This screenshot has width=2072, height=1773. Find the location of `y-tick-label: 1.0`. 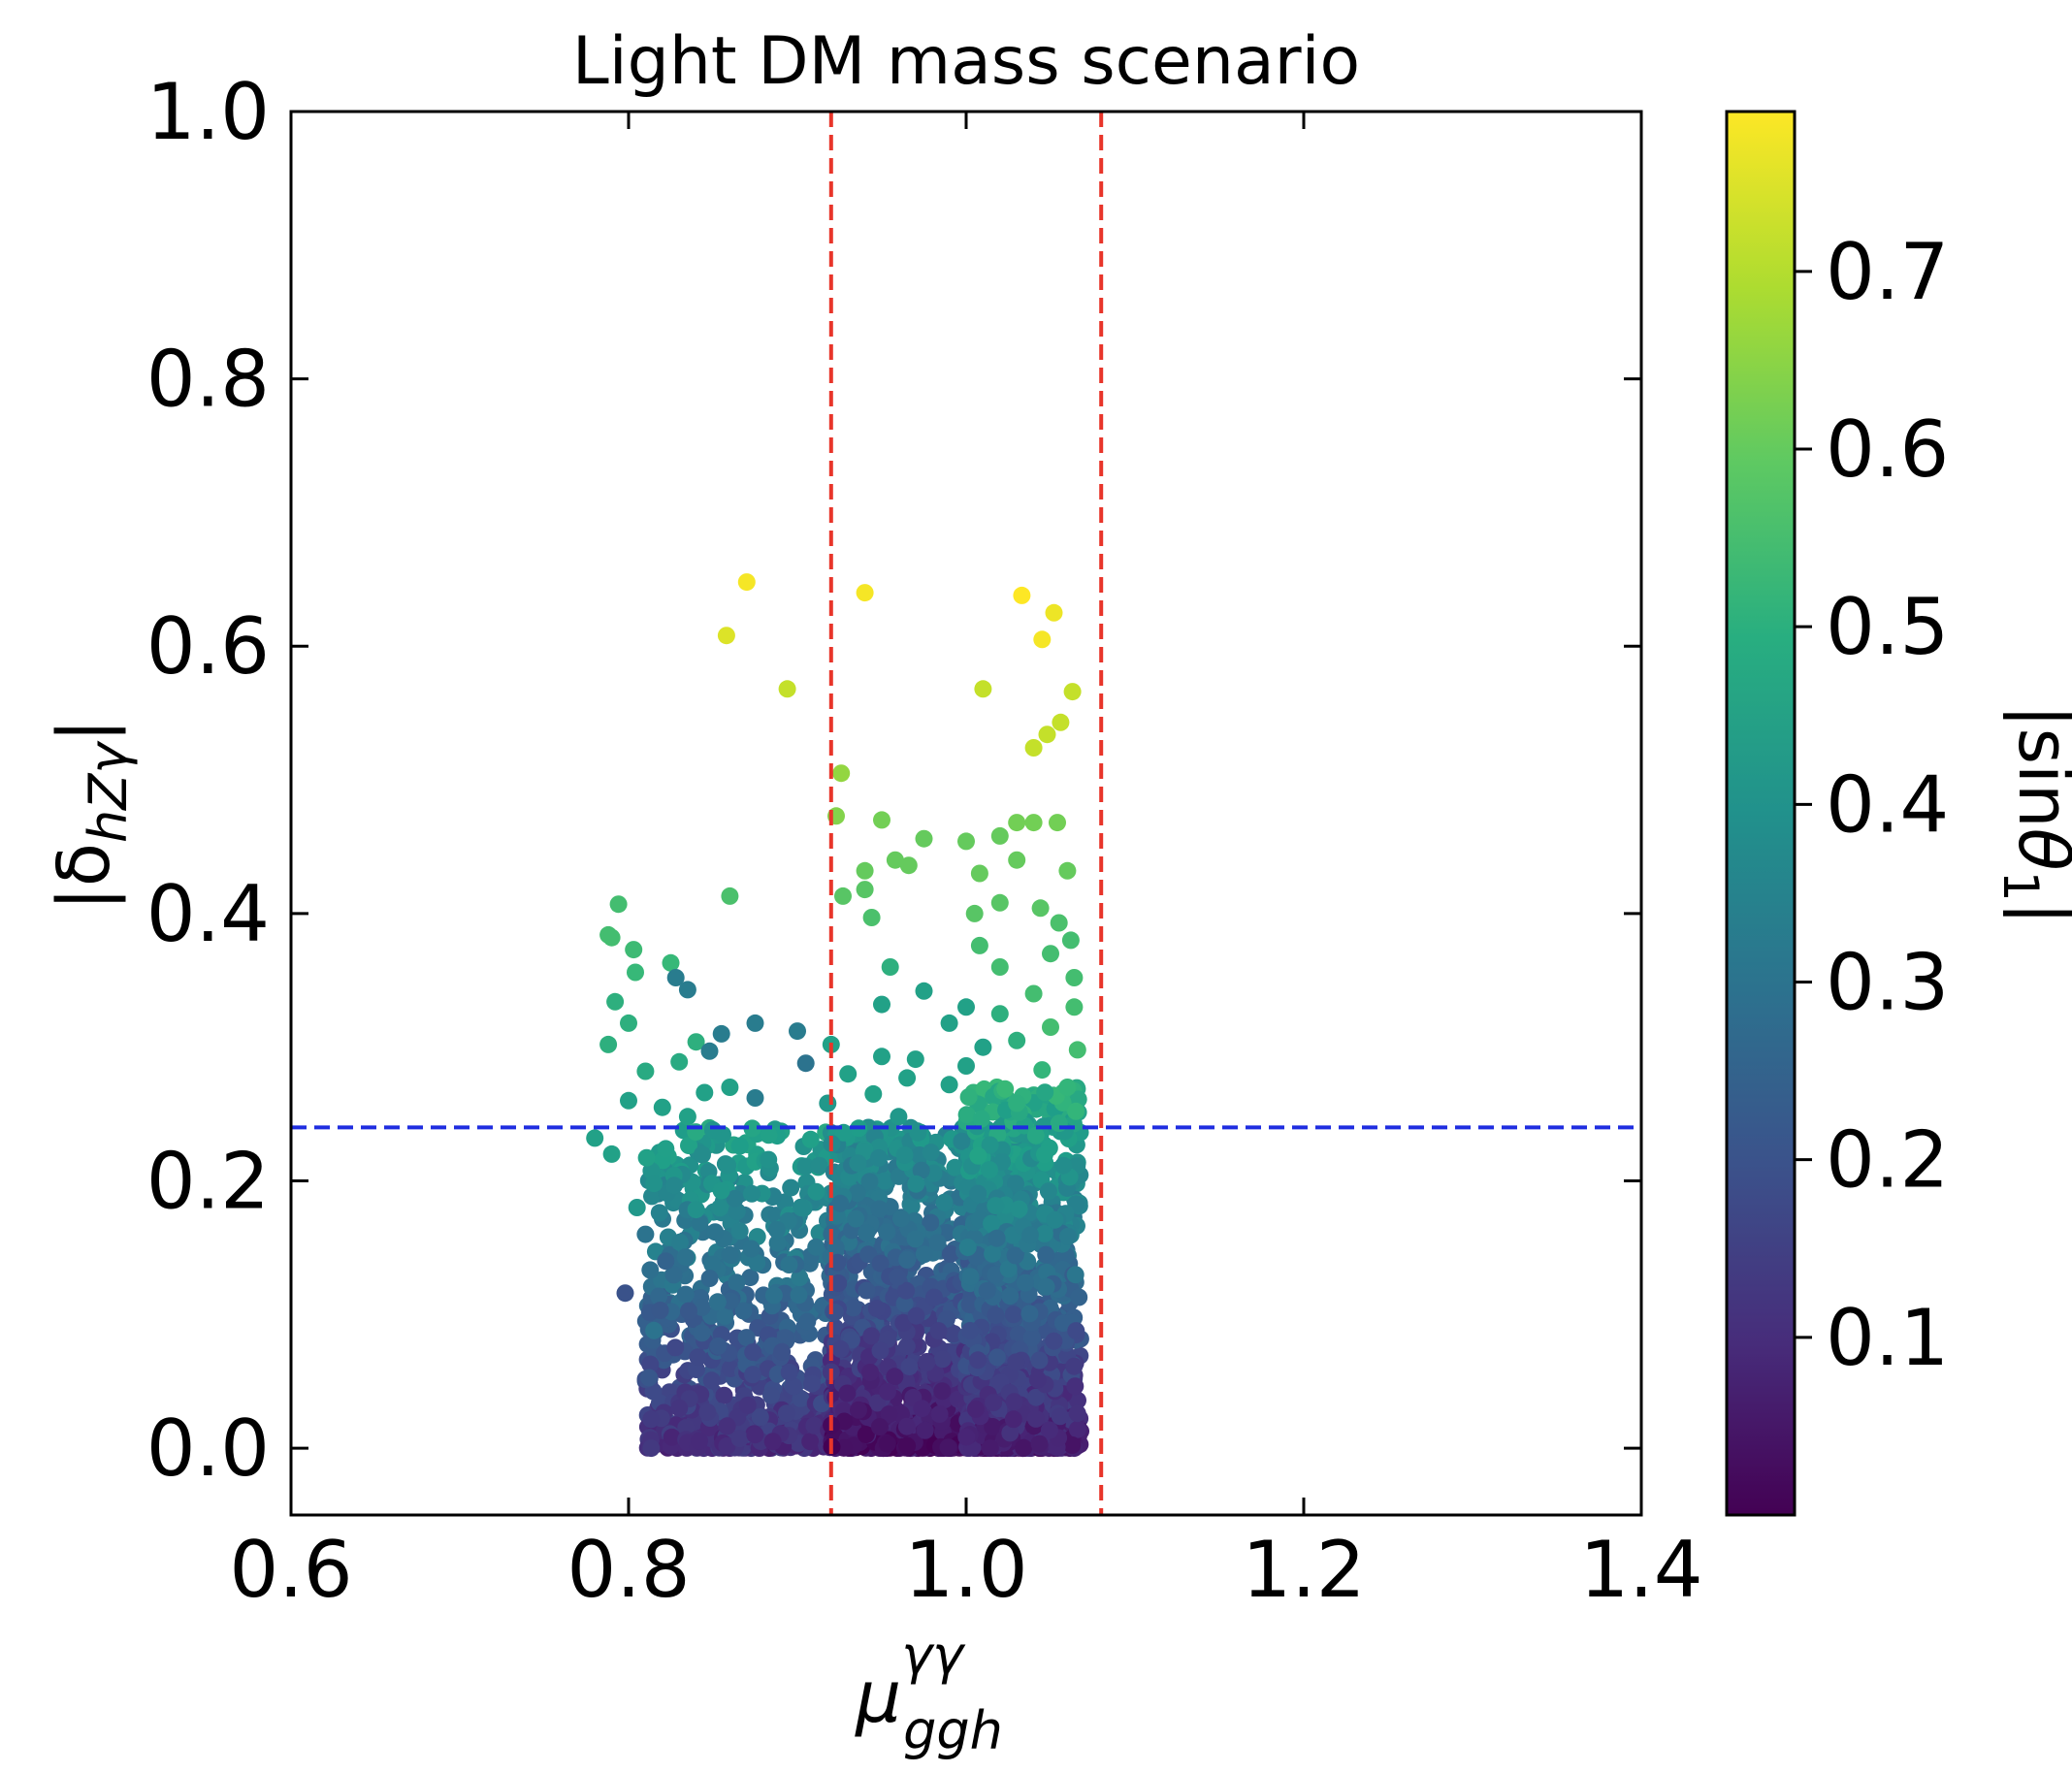

y-tick-label: 1.0 is located at coordinates (208, 112).